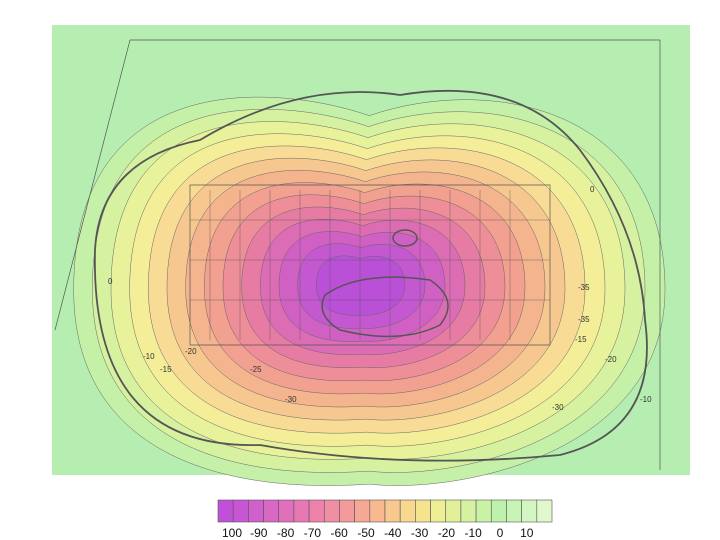 This screenshot has height=540, width=720. Describe the element at coordinates (313, 533) in the screenshot. I see `legend-label: -70` at that location.